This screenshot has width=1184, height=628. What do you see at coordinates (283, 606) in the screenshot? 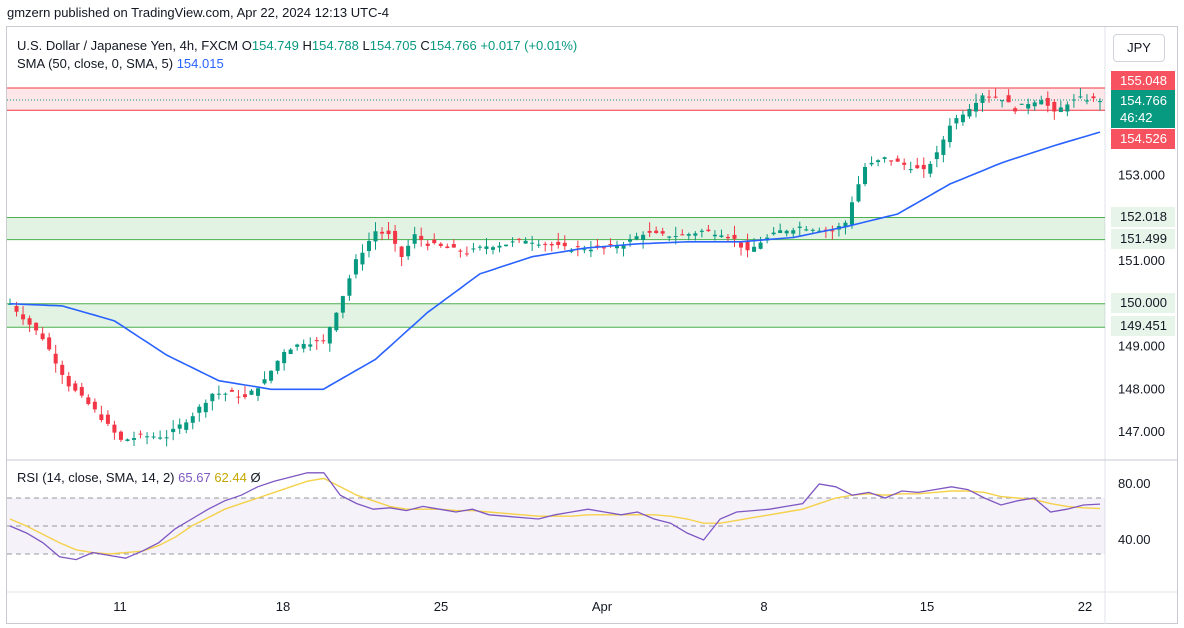
I see `x-tick-label: 18` at bounding box center [283, 606].